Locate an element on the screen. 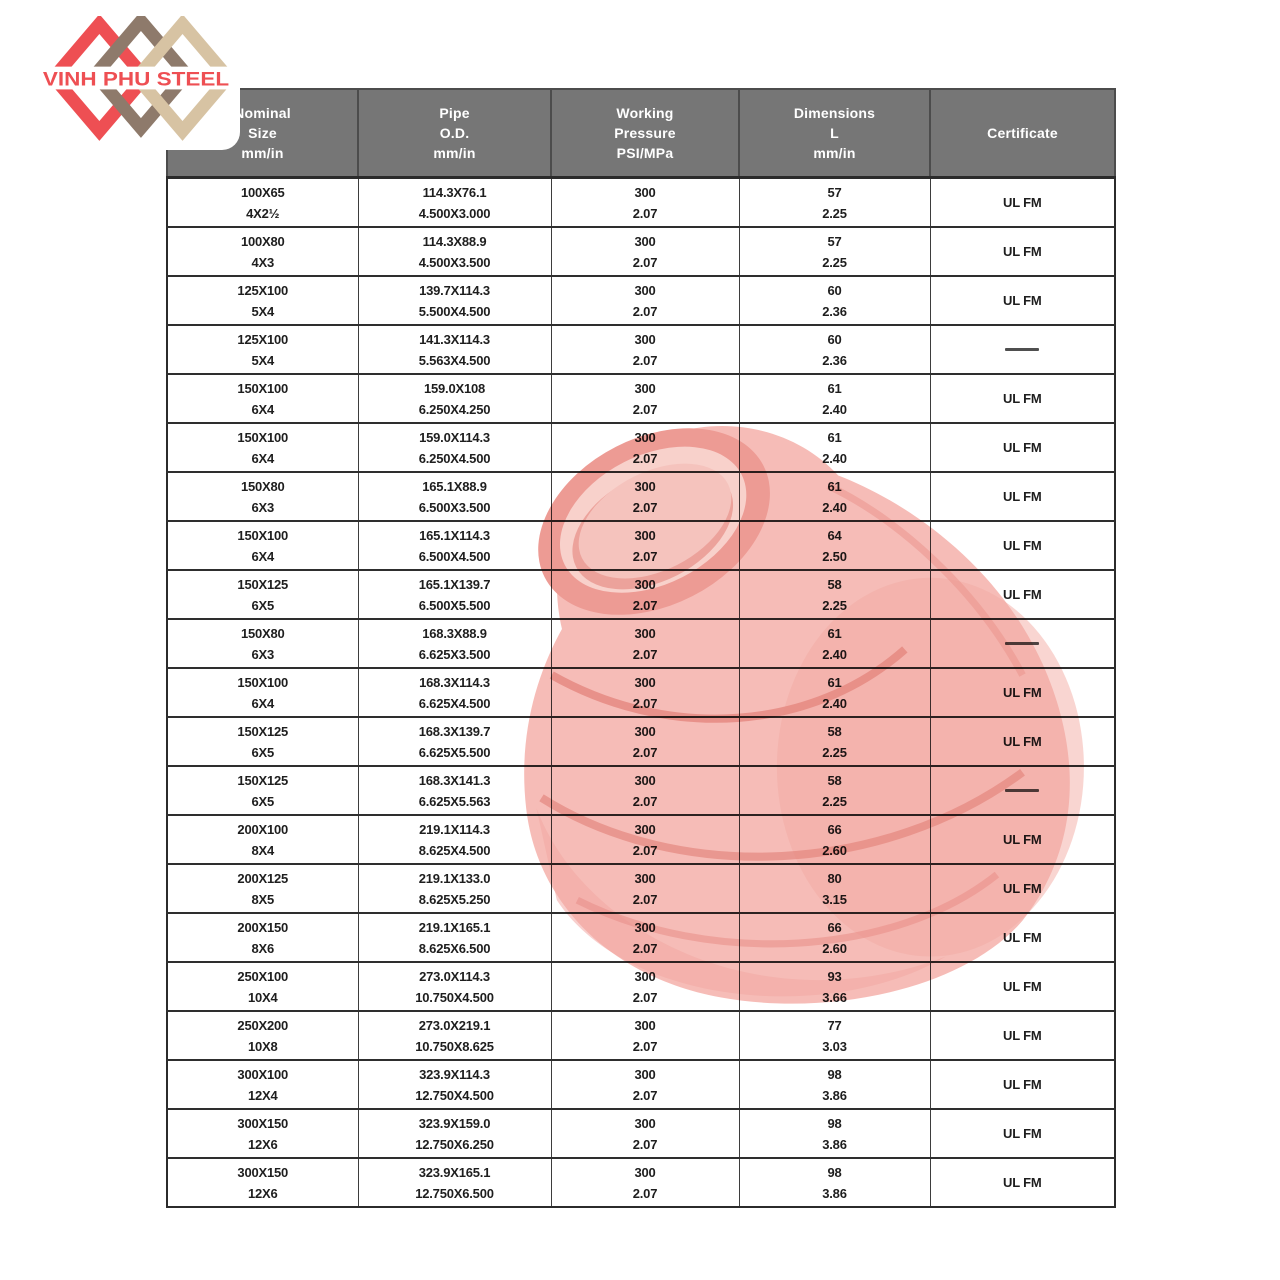 The image size is (1280, 1280). nominal-size-cell: 200X150 8X6 is located at coordinates (262, 937).